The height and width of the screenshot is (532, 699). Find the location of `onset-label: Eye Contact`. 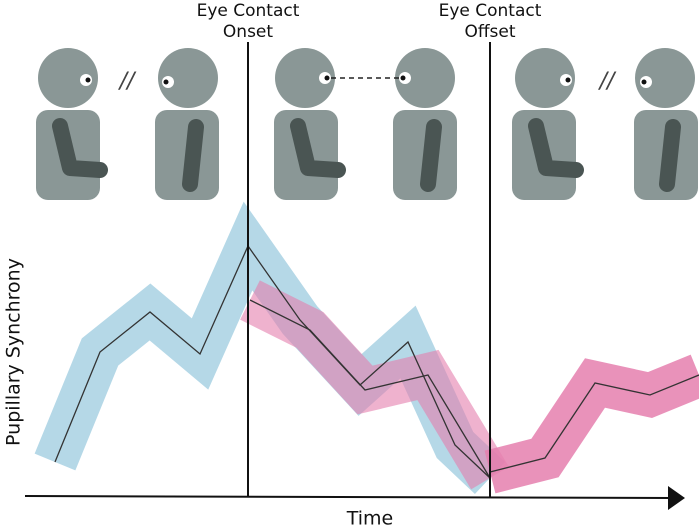

onset-label: Eye Contact is located at coordinates (248, 11).